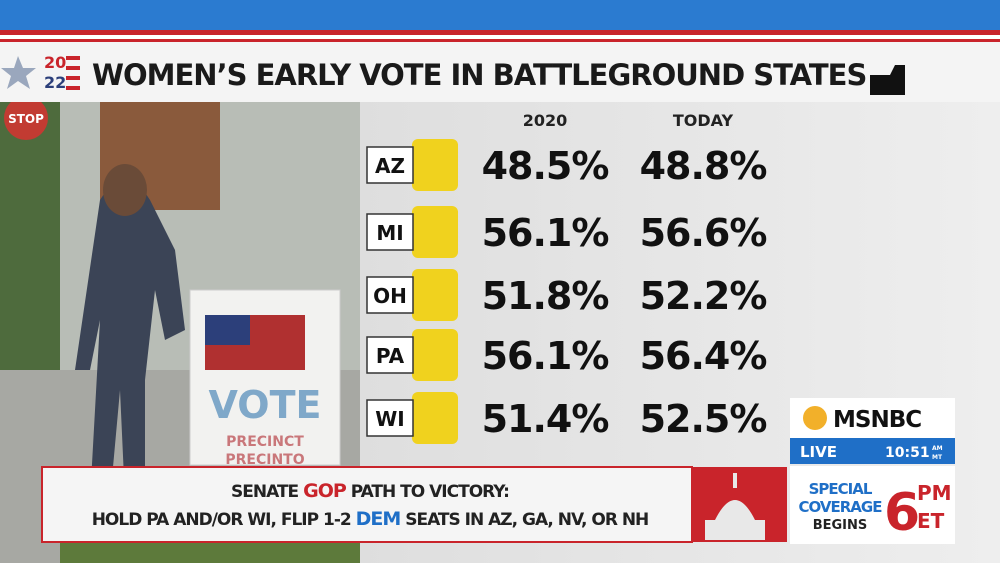  What do you see at coordinates (545, 120) in the screenshot?
I see `column-header: 2020` at bounding box center [545, 120].